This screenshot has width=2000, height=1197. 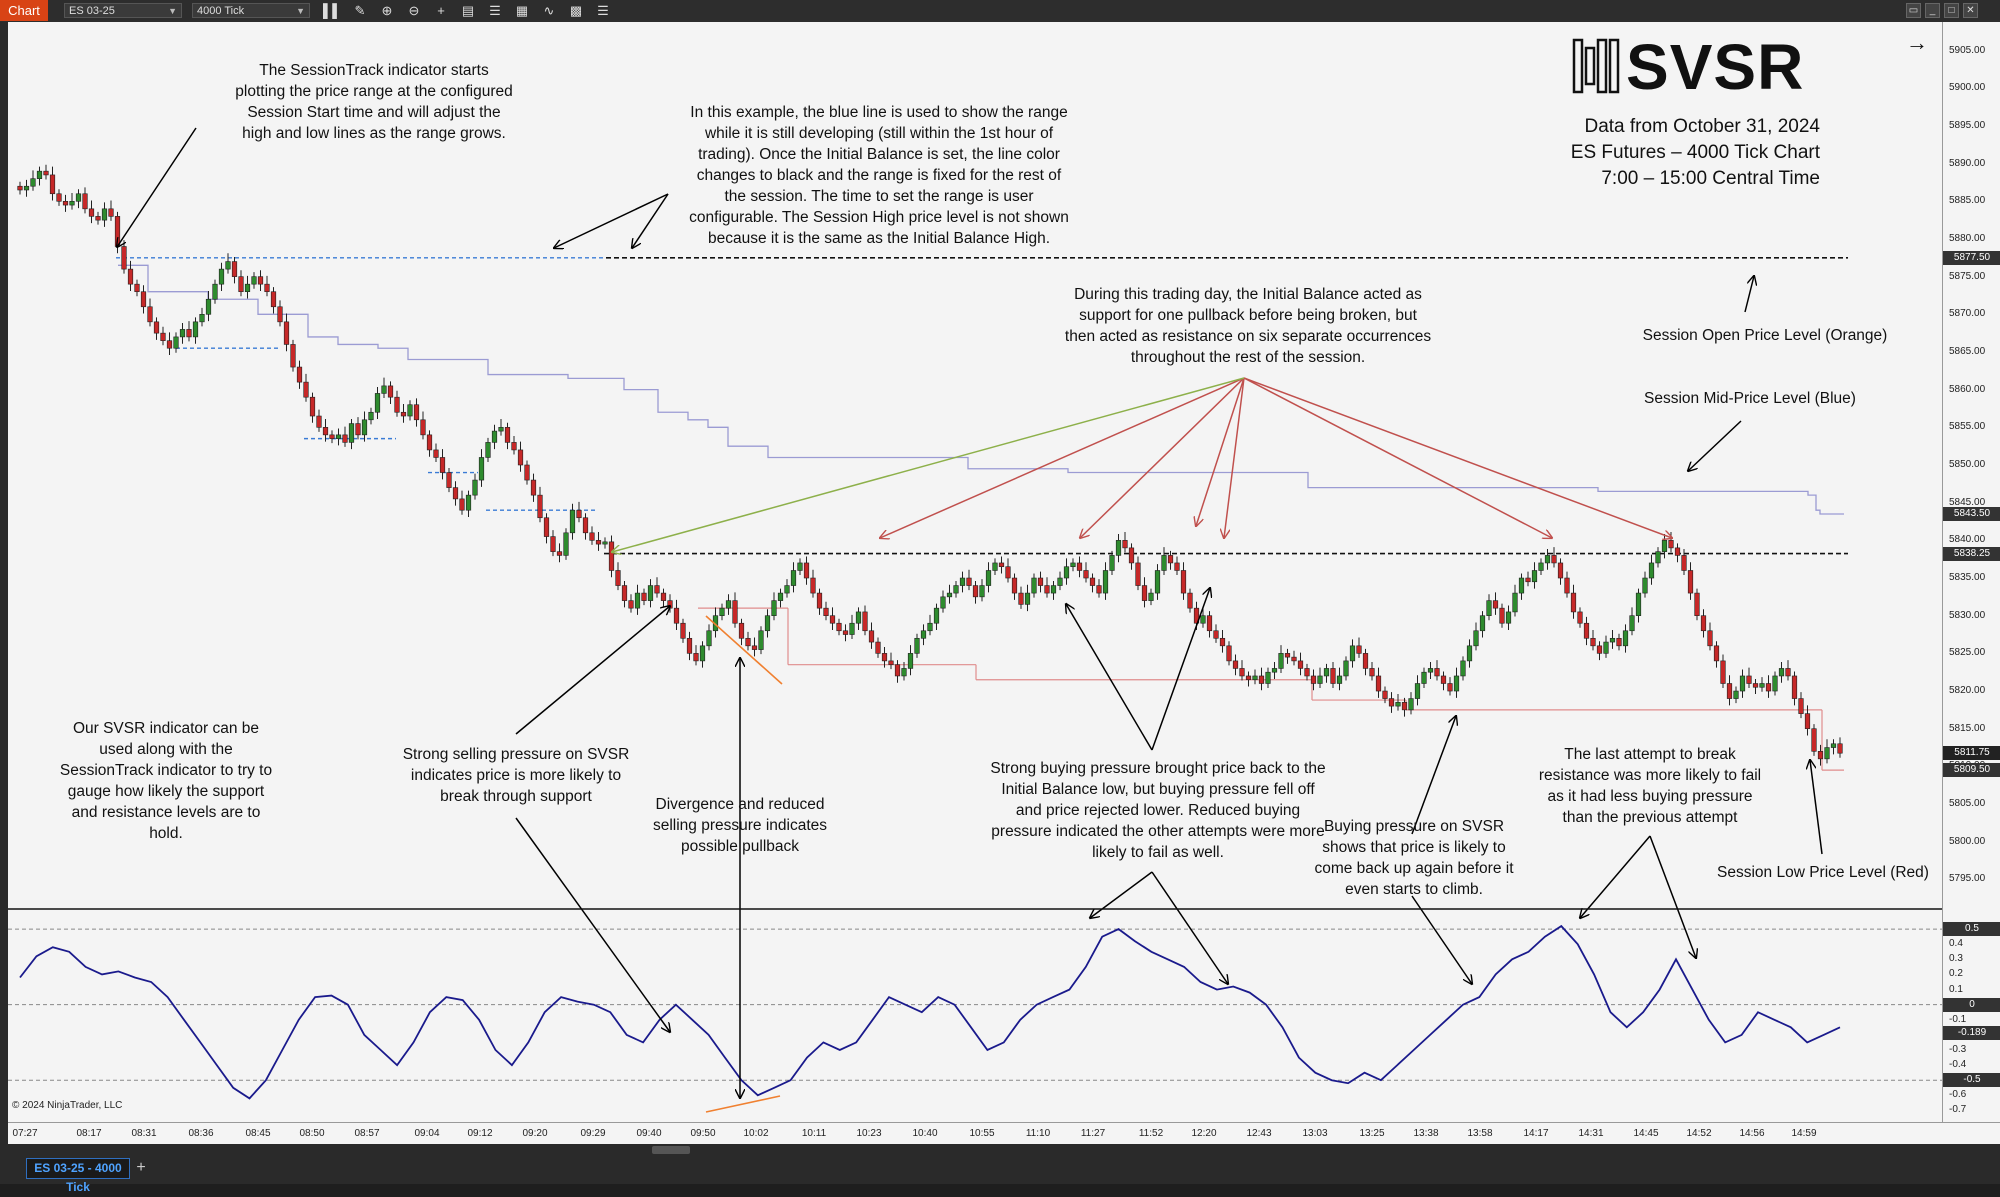 What do you see at coordinates (1967, 841) in the screenshot?
I see `price-tick: 5800.00` at bounding box center [1967, 841].